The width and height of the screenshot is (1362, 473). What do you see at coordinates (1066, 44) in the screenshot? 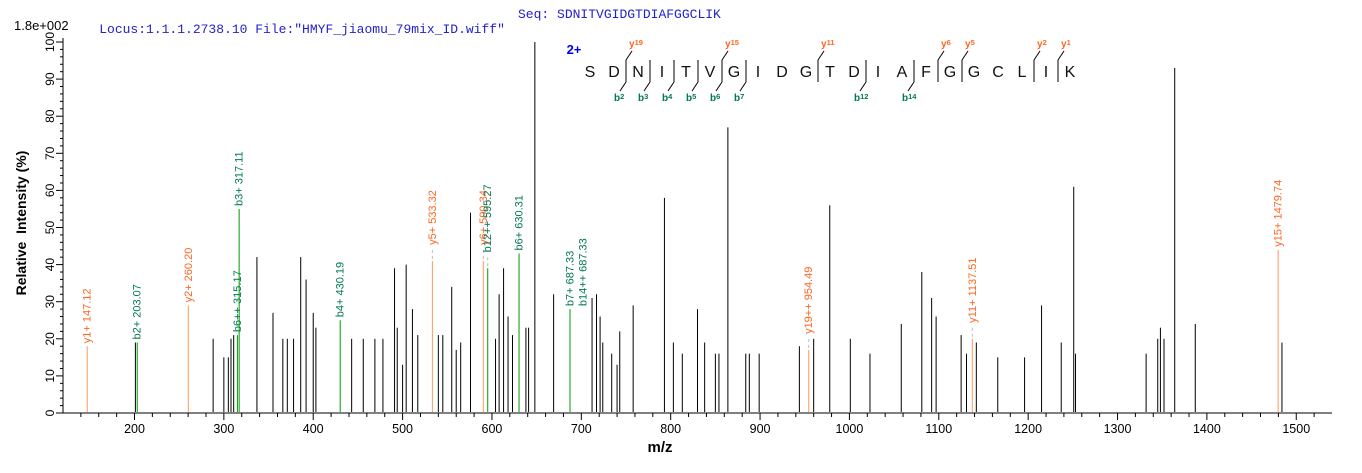
I see `y-ion-label: y1` at bounding box center [1066, 44].